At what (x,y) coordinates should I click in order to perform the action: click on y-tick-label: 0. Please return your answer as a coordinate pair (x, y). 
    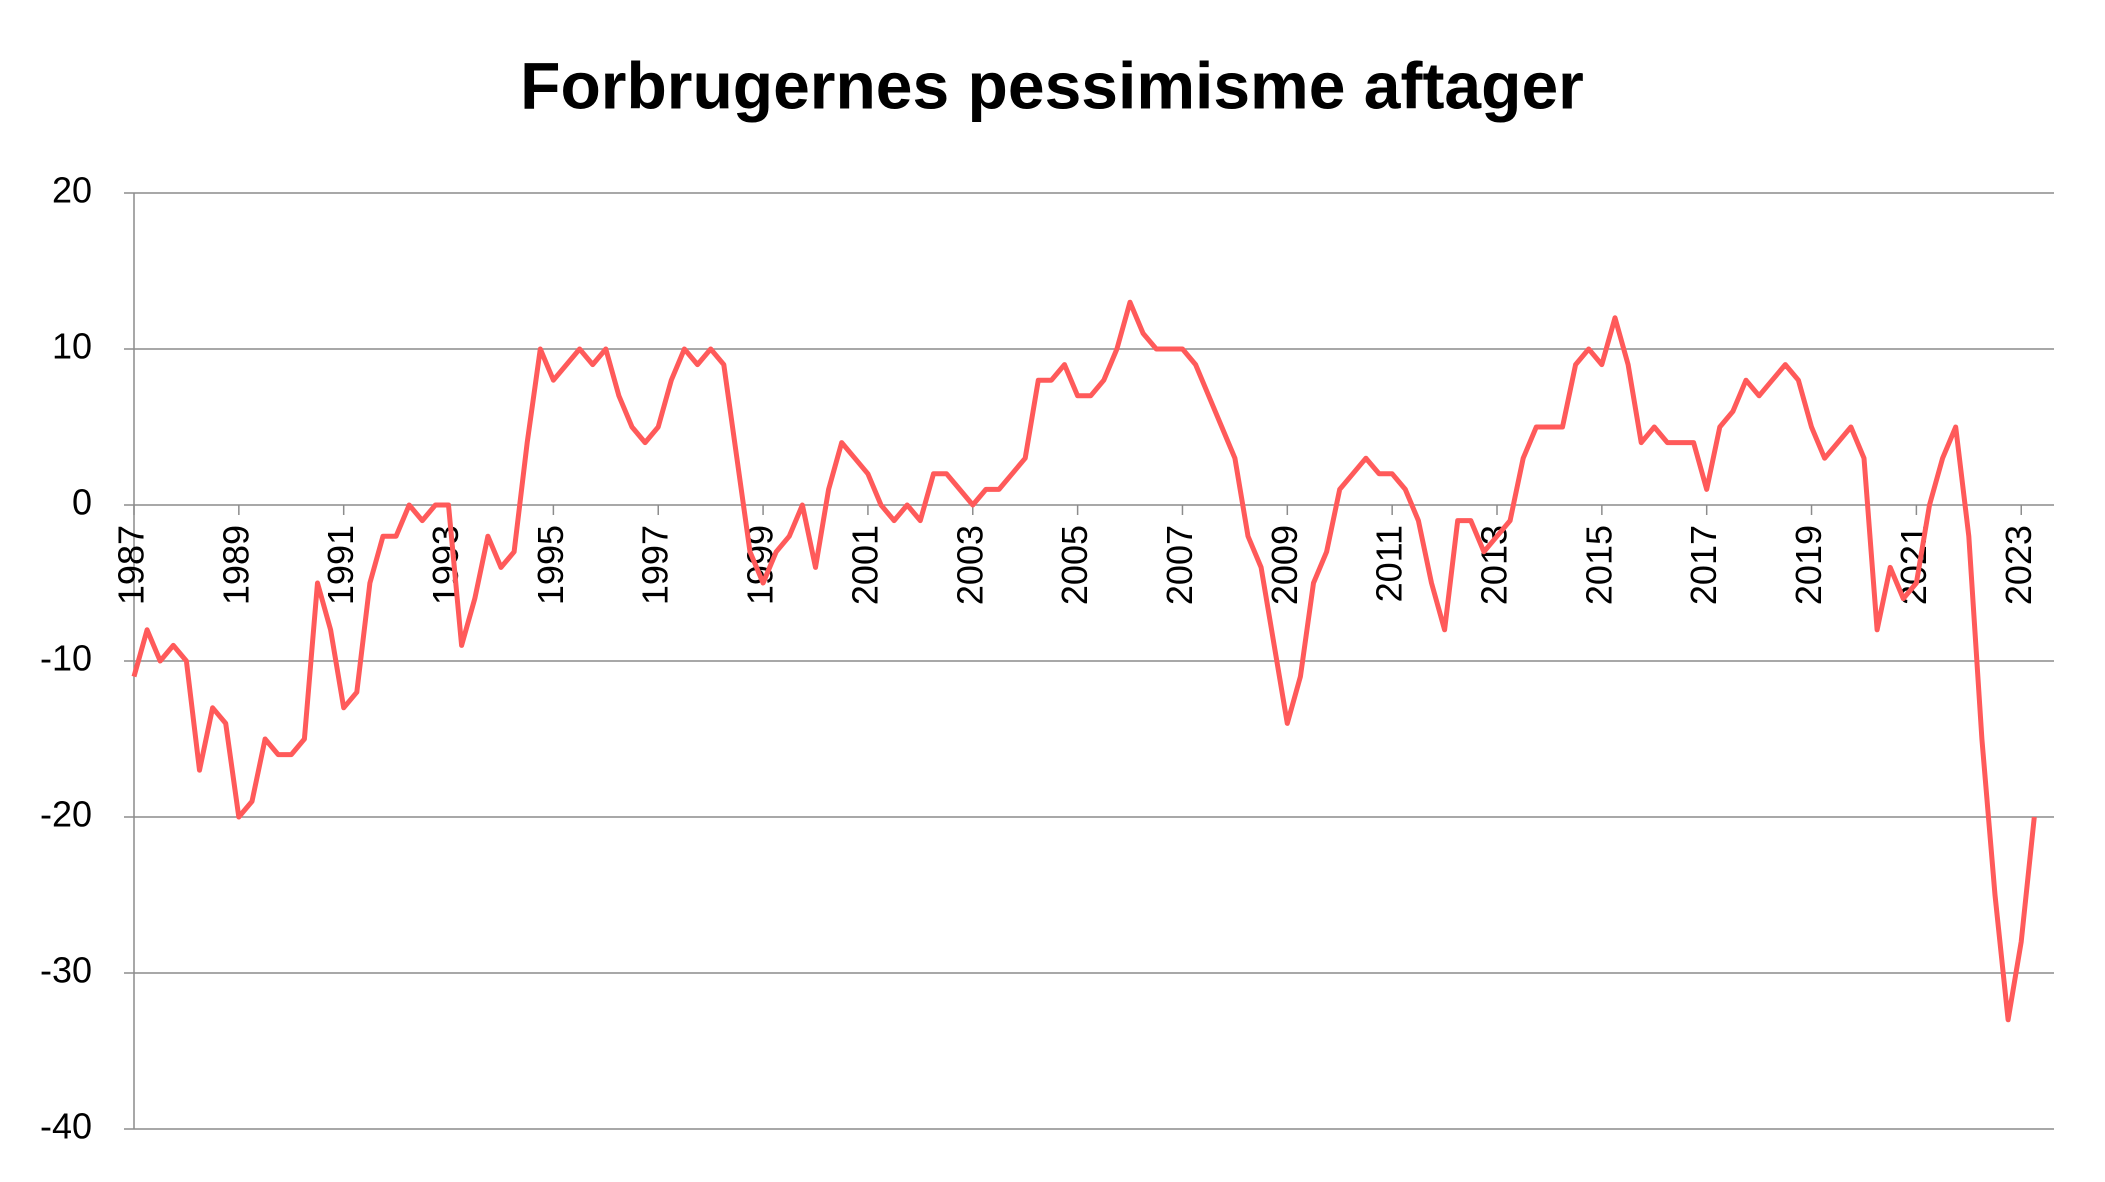
    Looking at the image, I should click on (82, 502).